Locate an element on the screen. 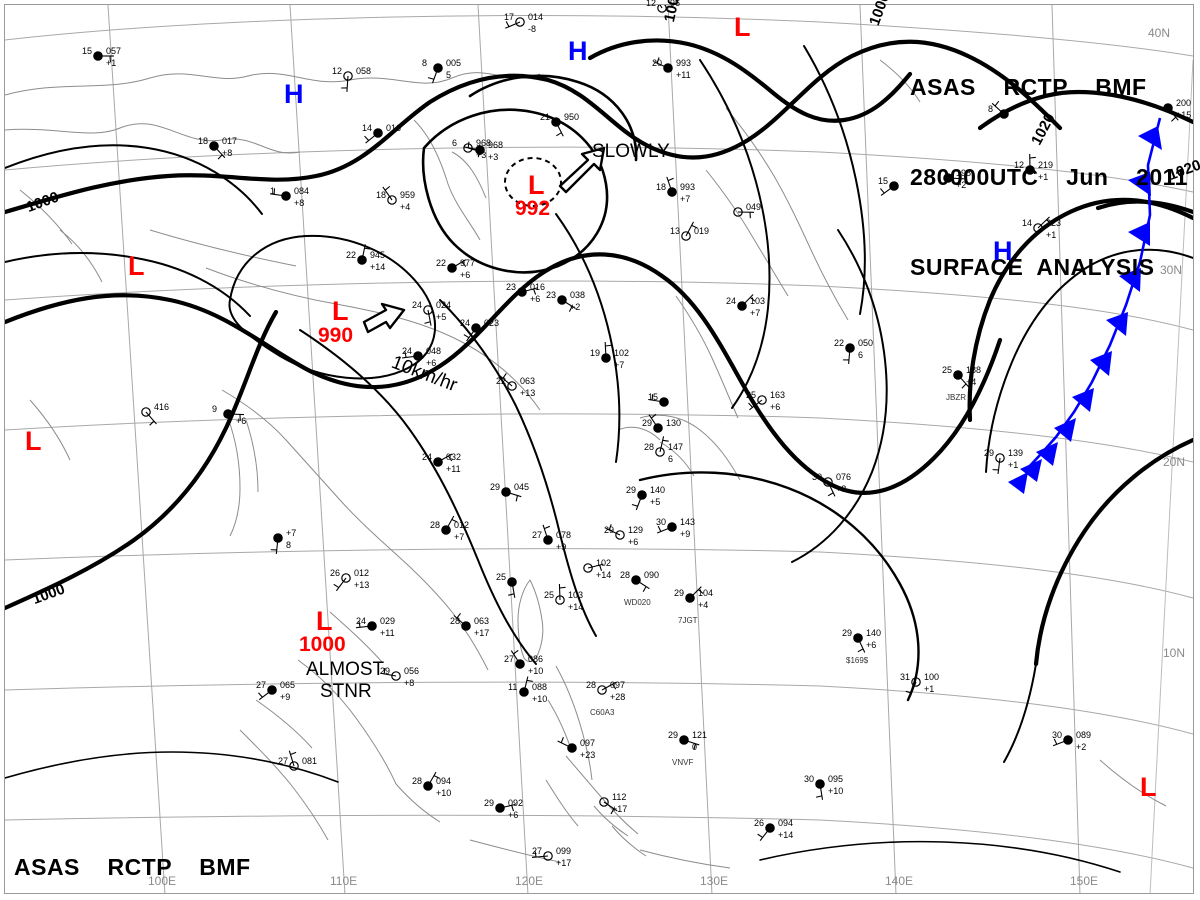 The height and width of the screenshot is (900, 1200). station-pressure: 099 is located at coordinates (564, 851).